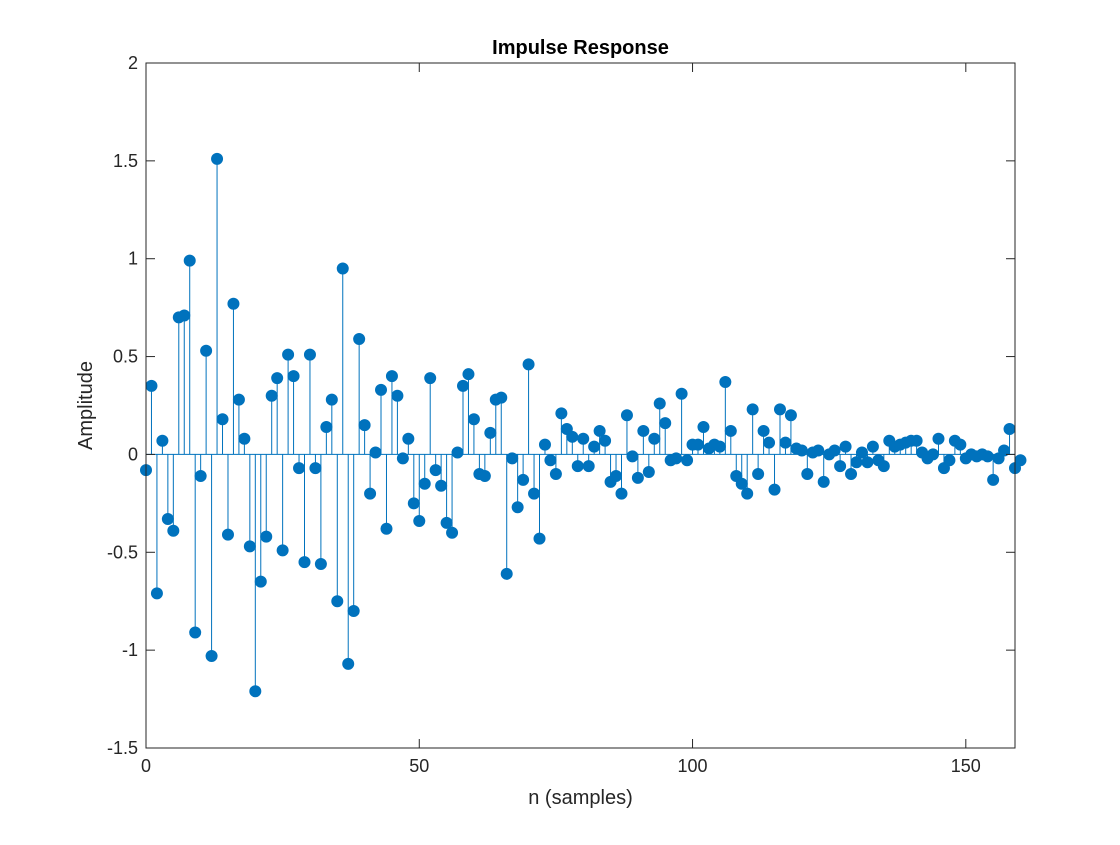 This screenshot has height=845, width=1120. What do you see at coordinates (133, 454) in the screenshot?
I see `y-tick-label: 0` at bounding box center [133, 454].